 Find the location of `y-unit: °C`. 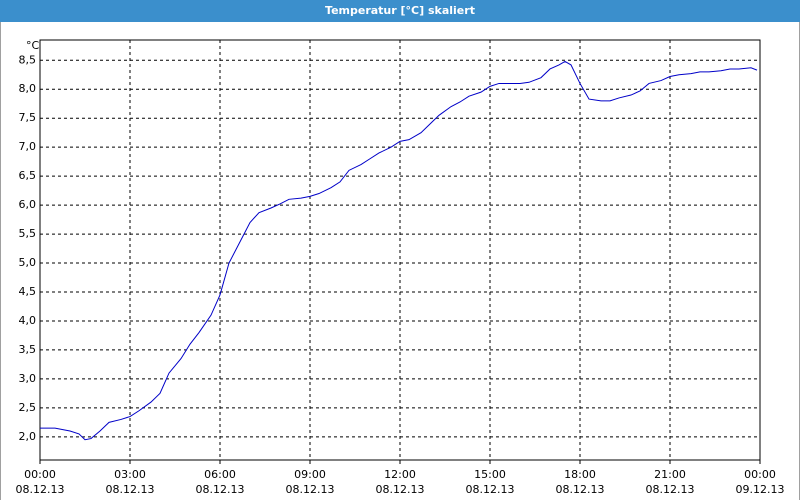

y-unit: °C is located at coordinates (33, 45).